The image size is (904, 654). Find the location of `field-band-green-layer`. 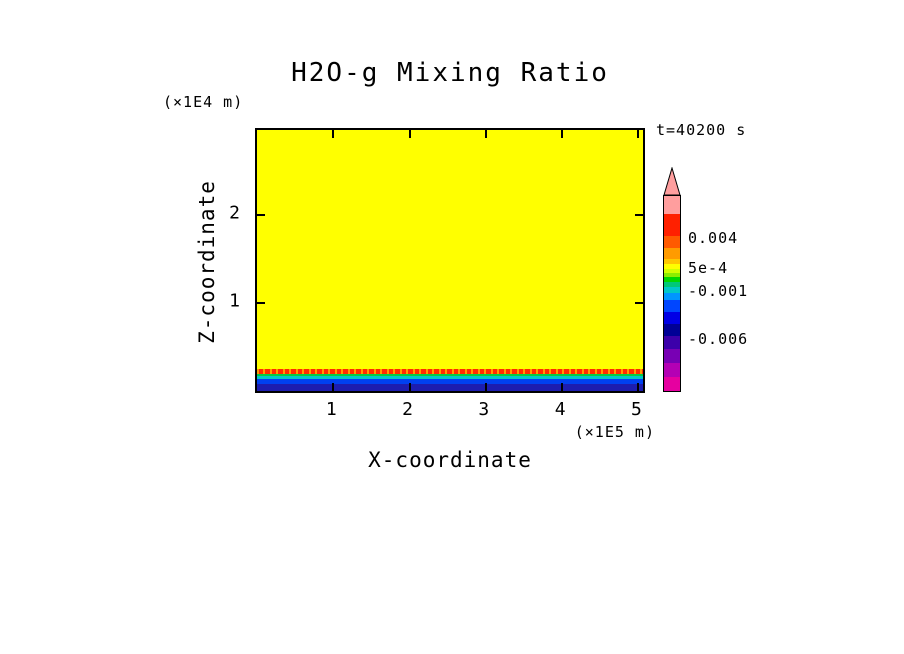

field-band-green-layer is located at coordinates (450, 375).